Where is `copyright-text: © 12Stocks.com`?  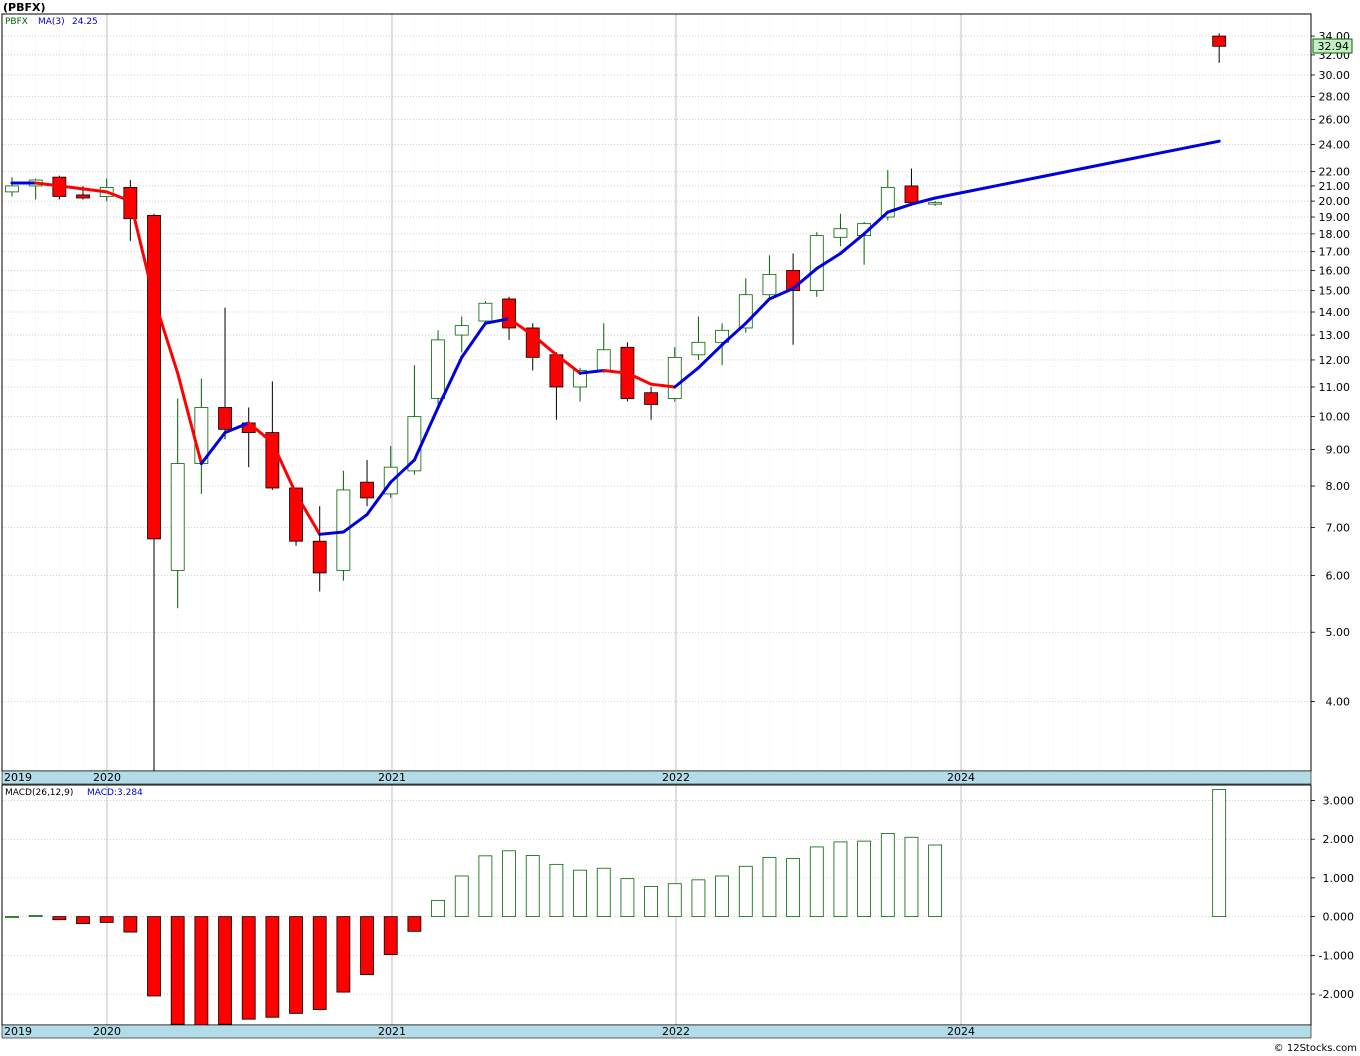 copyright-text: © 12Stocks.com is located at coordinates (1315, 1048).